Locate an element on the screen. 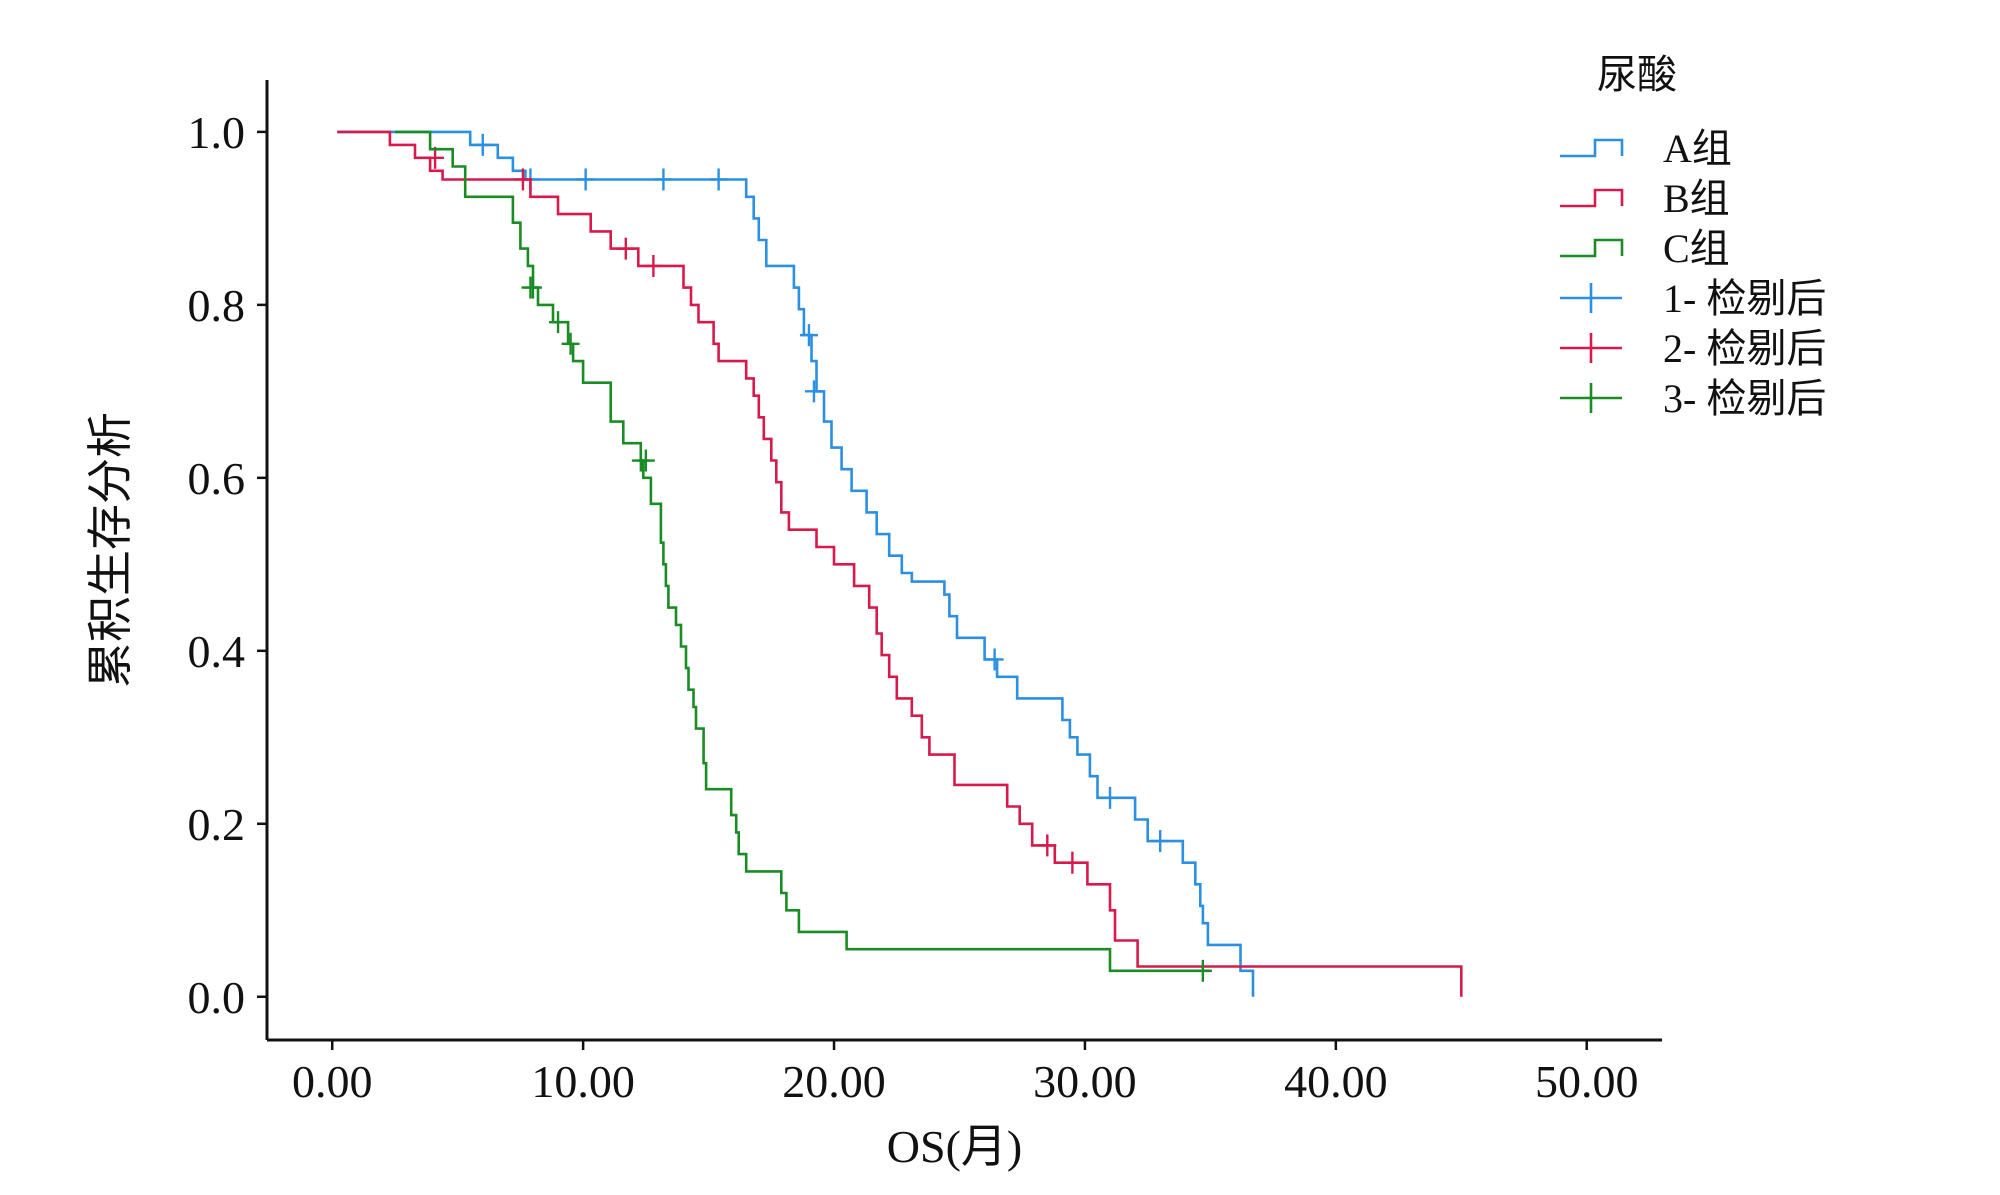 This screenshot has height=1195, width=2000. x-tick-label: 20.00 is located at coordinates (834, 1081).